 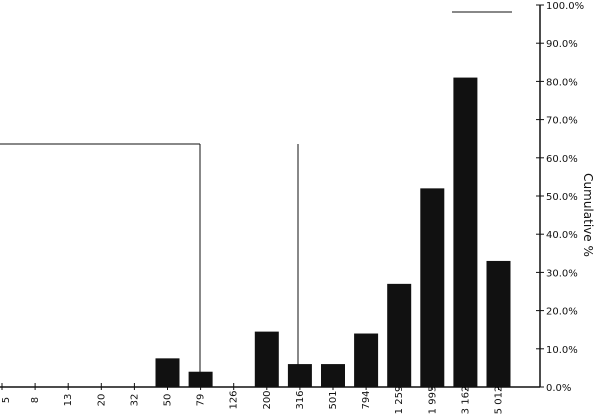 What do you see at coordinates (168, 400) in the screenshot?
I see `x-tick-label: 50` at bounding box center [168, 400].